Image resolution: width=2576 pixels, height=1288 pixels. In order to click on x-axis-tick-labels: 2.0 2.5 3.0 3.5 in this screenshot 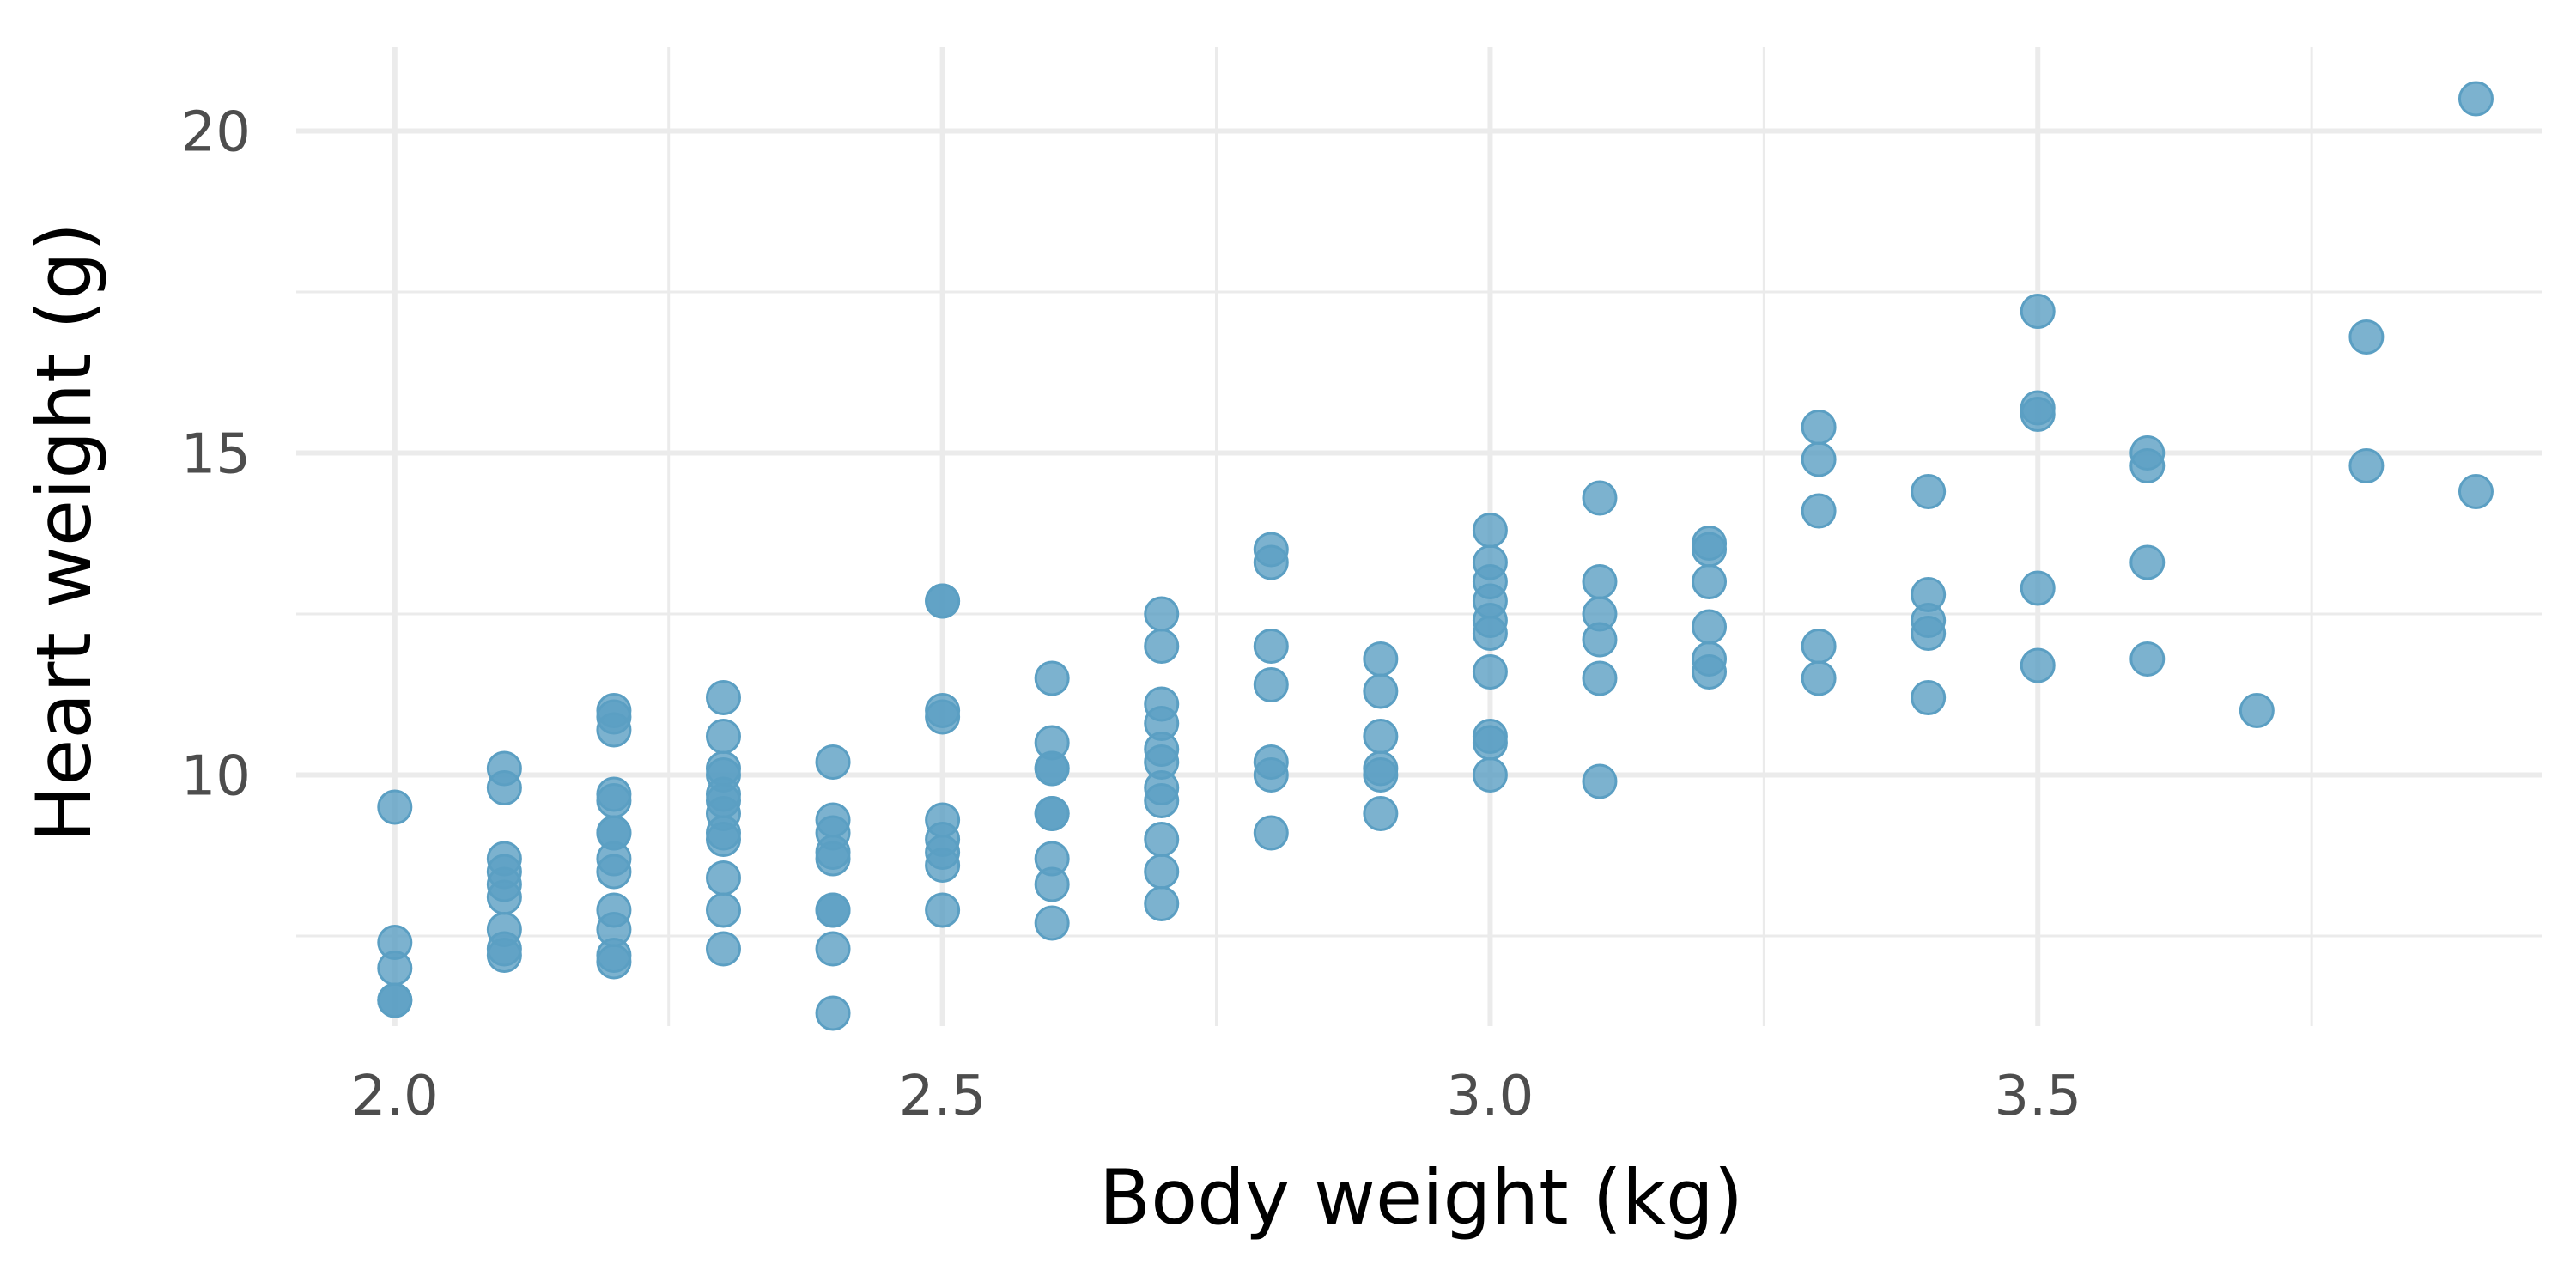, I will do `click(1216, 1096)`.